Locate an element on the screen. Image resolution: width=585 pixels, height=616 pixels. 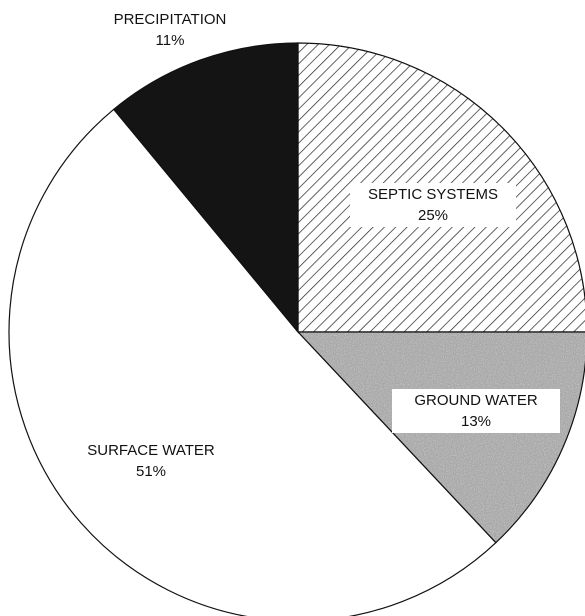
slice-label-surface-water: SURFACE WATER 51% is located at coordinates (151, 461).